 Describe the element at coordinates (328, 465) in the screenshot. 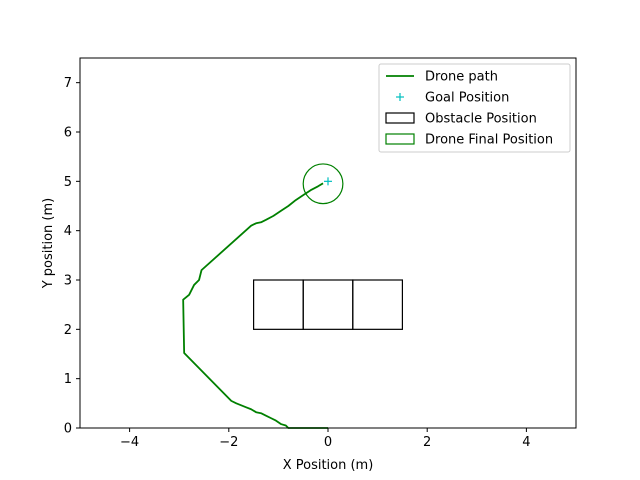

I see `x-axis-label: X Position (m)` at that location.